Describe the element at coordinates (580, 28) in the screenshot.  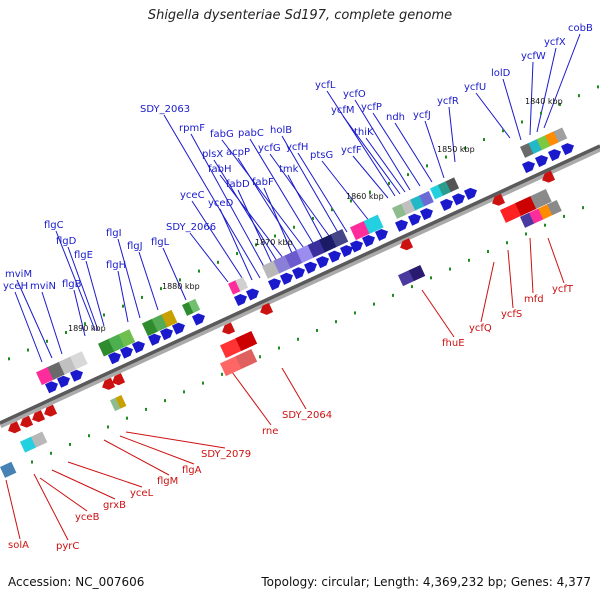
I see `gene-label-cobb: cobB` at that location.